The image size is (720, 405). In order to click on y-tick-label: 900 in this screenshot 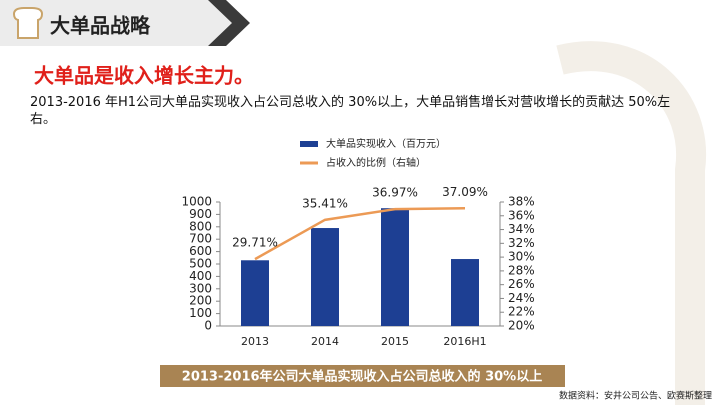, I will do `click(200, 214)`.